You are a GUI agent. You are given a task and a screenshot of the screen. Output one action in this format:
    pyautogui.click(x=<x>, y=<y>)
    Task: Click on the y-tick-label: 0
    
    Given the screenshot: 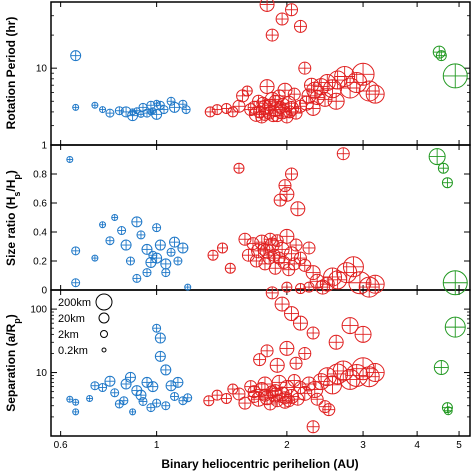 What is the action you would take?
    pyautogui.click(x=44, y=291)
    